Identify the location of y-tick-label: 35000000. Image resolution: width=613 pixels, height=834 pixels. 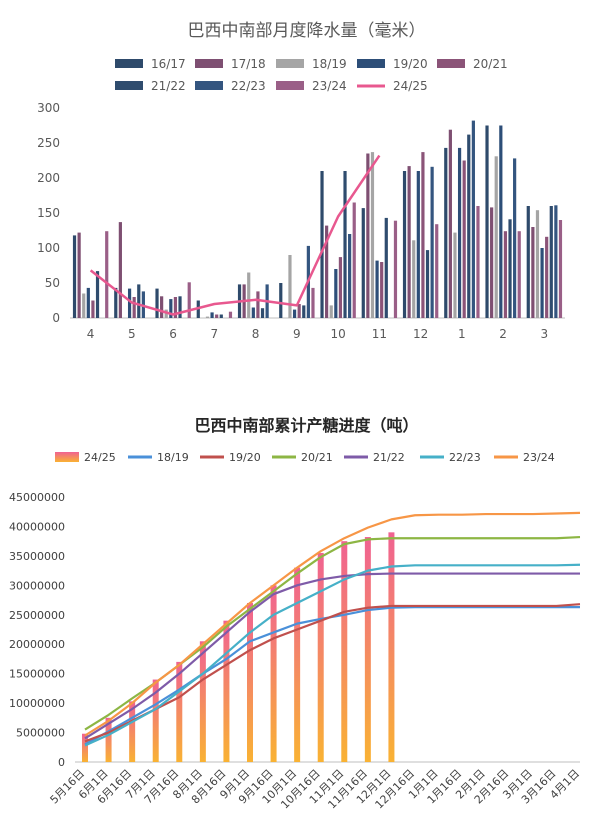
(37, 556).